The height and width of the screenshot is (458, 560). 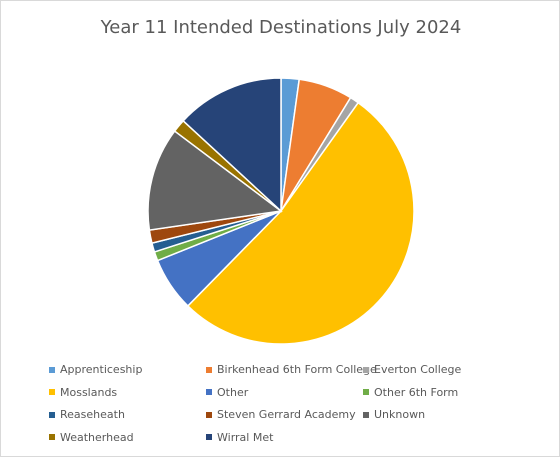 I want to click on legend-item: Reaseheath, so click(x=87, y=414).